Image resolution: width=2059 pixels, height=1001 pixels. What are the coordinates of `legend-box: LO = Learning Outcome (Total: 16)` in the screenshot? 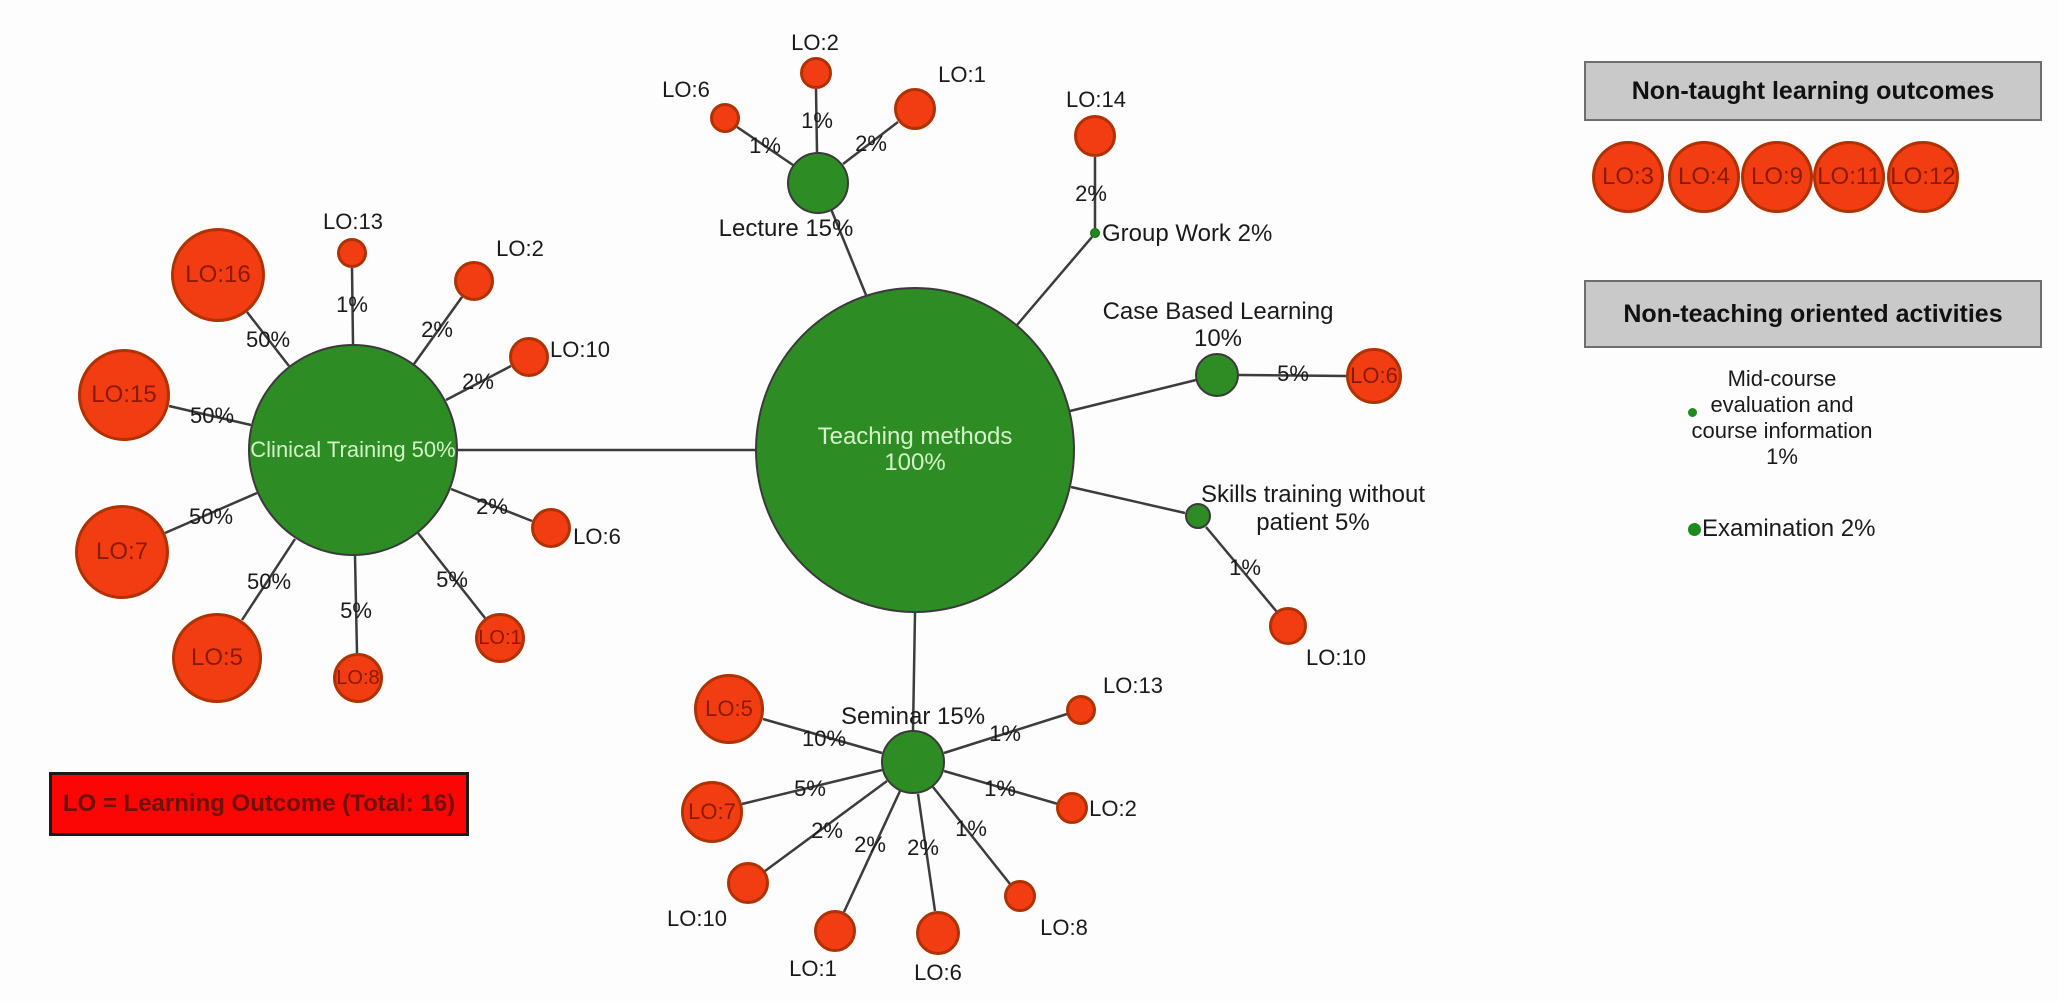 It's located at (259, 804).